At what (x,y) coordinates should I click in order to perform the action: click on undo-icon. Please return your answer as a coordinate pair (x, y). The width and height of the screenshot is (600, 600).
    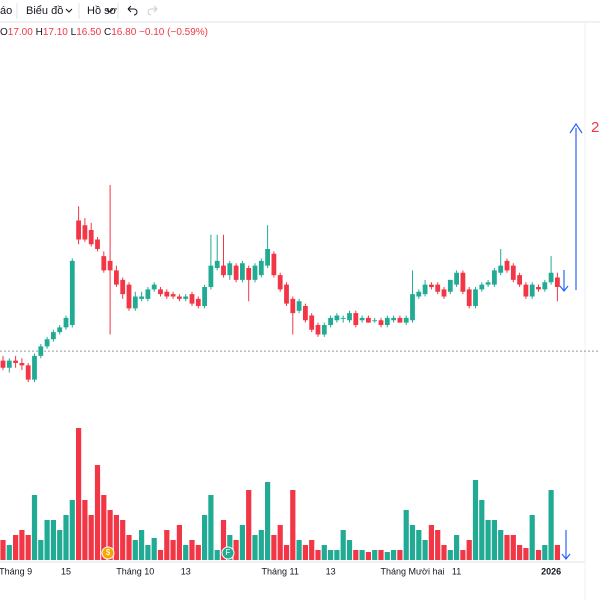
    Looking at the image, I should click on (132, 10).